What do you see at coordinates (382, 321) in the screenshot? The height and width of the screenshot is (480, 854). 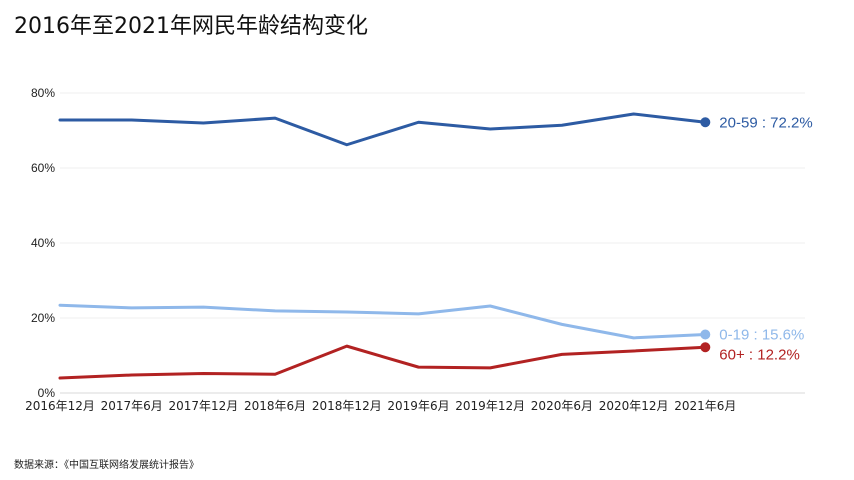 I see `series-line-s019` at bounding box center [382, 321].